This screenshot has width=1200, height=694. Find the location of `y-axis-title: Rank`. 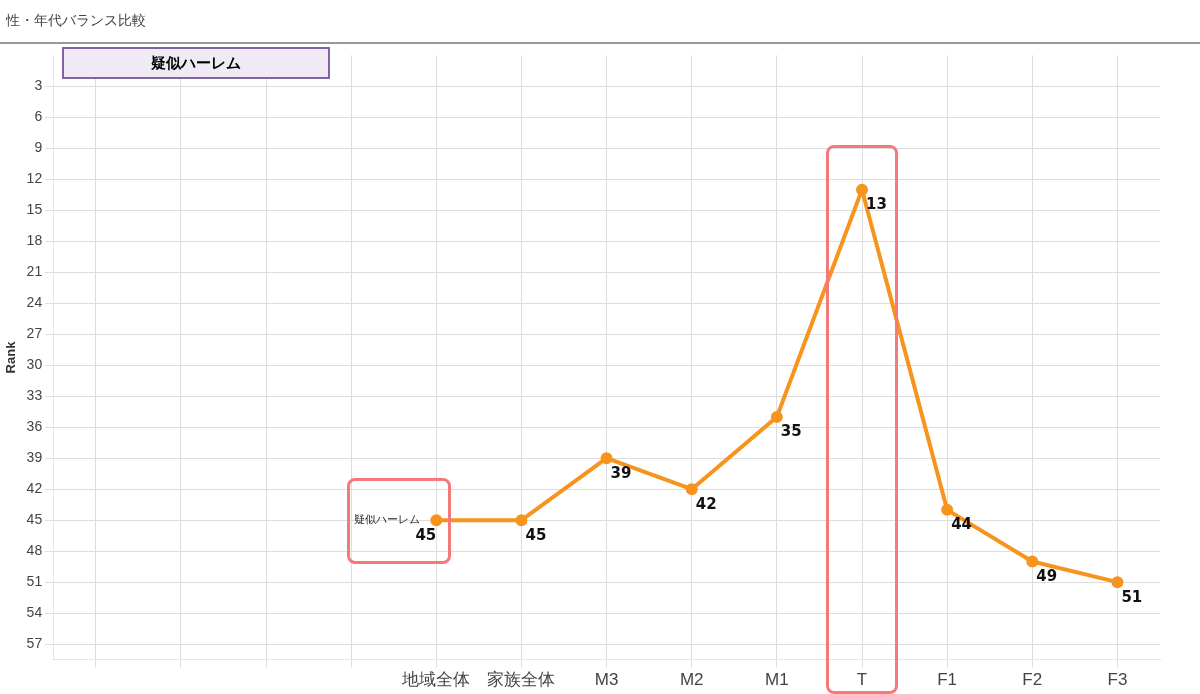

y-axis-title: Rank is located at coordinates (11, 357).